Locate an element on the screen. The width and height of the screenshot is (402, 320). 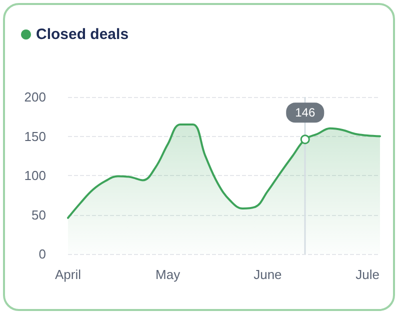
y-tick-label: 150 is located at coordinates (35, 136).